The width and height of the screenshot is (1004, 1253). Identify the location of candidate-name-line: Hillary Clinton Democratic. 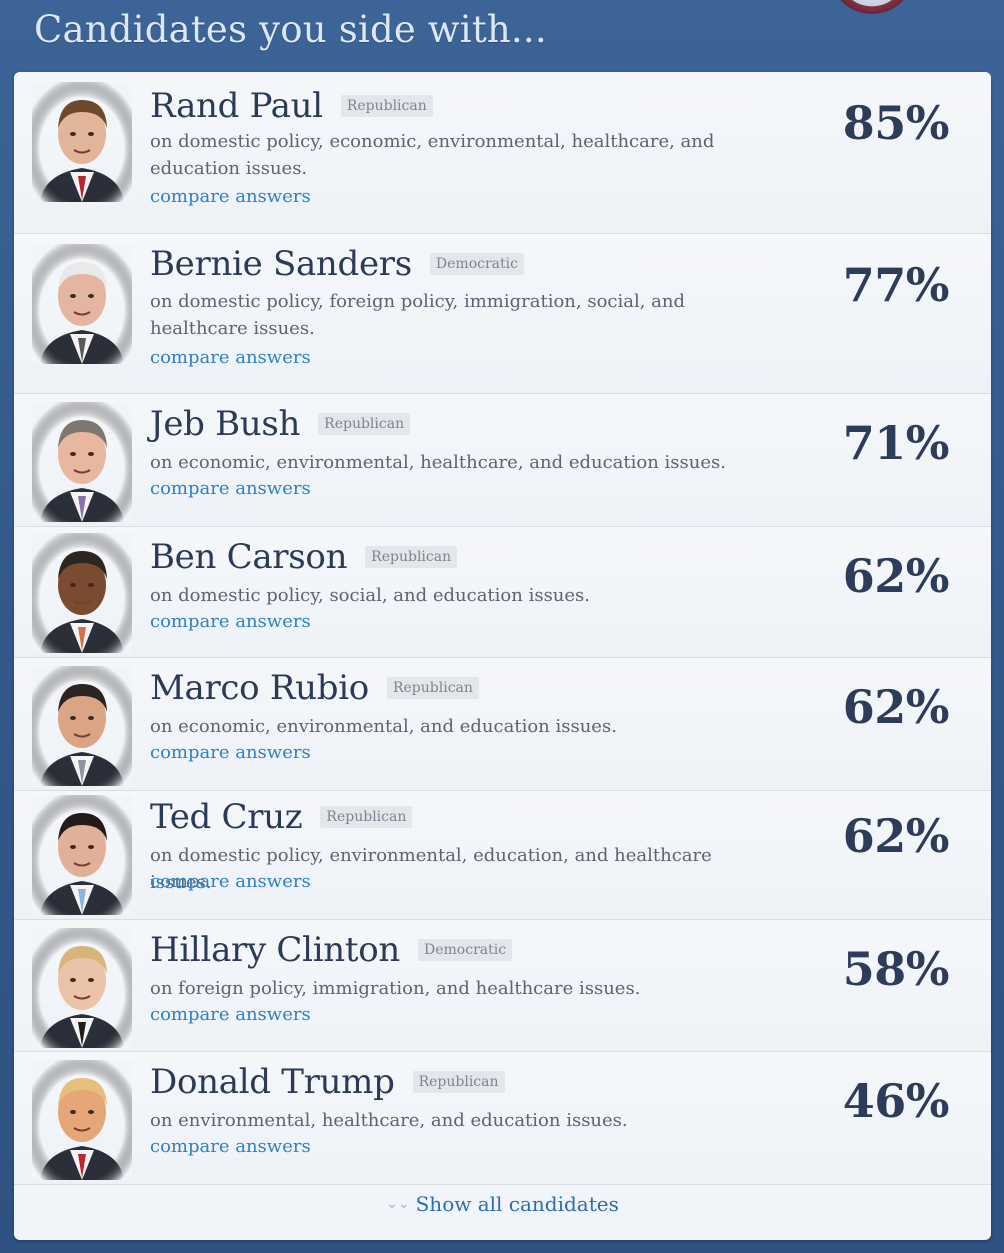
(331, 950).